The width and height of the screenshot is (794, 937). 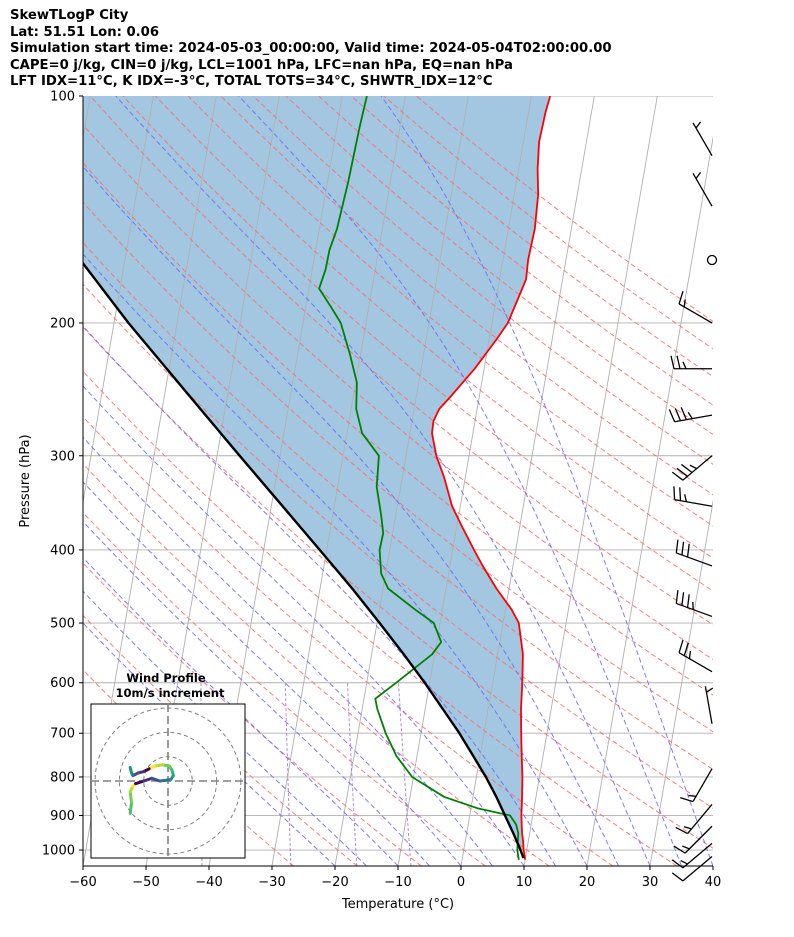 What do you see at coordinates (208, 882) in the screenshot?
I see `x-tick-label: −40` at bounding box center [208, 882].